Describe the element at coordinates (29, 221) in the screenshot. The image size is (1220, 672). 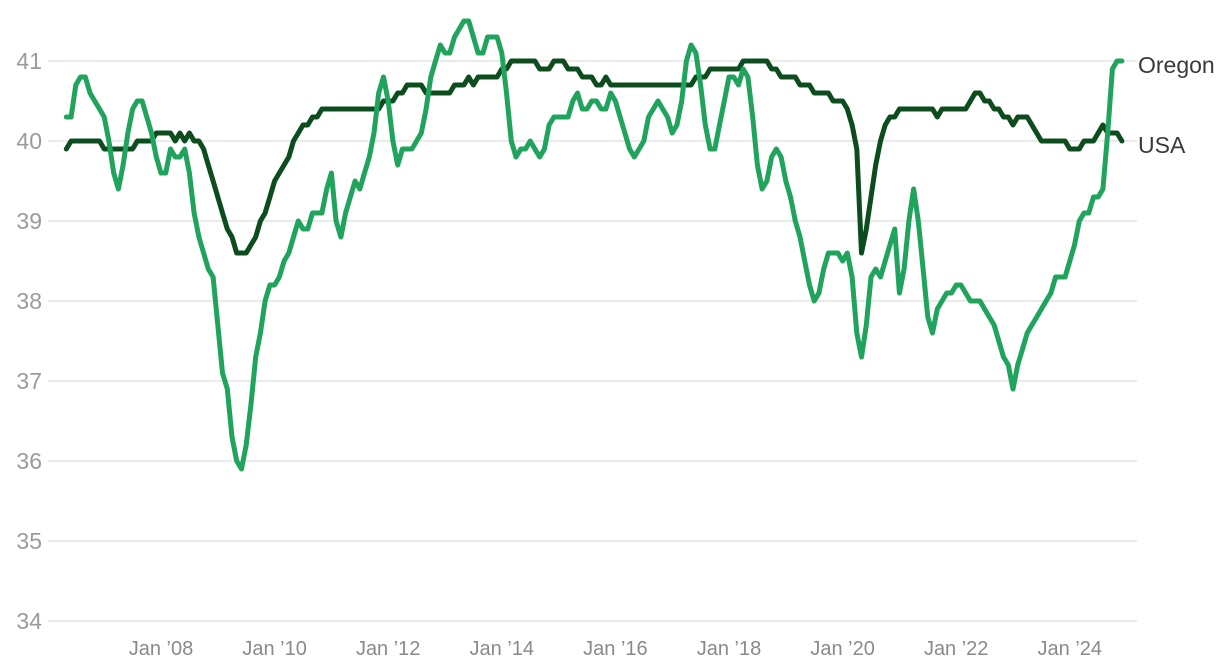
I see `y-axis-tick-label: 39` at that location.